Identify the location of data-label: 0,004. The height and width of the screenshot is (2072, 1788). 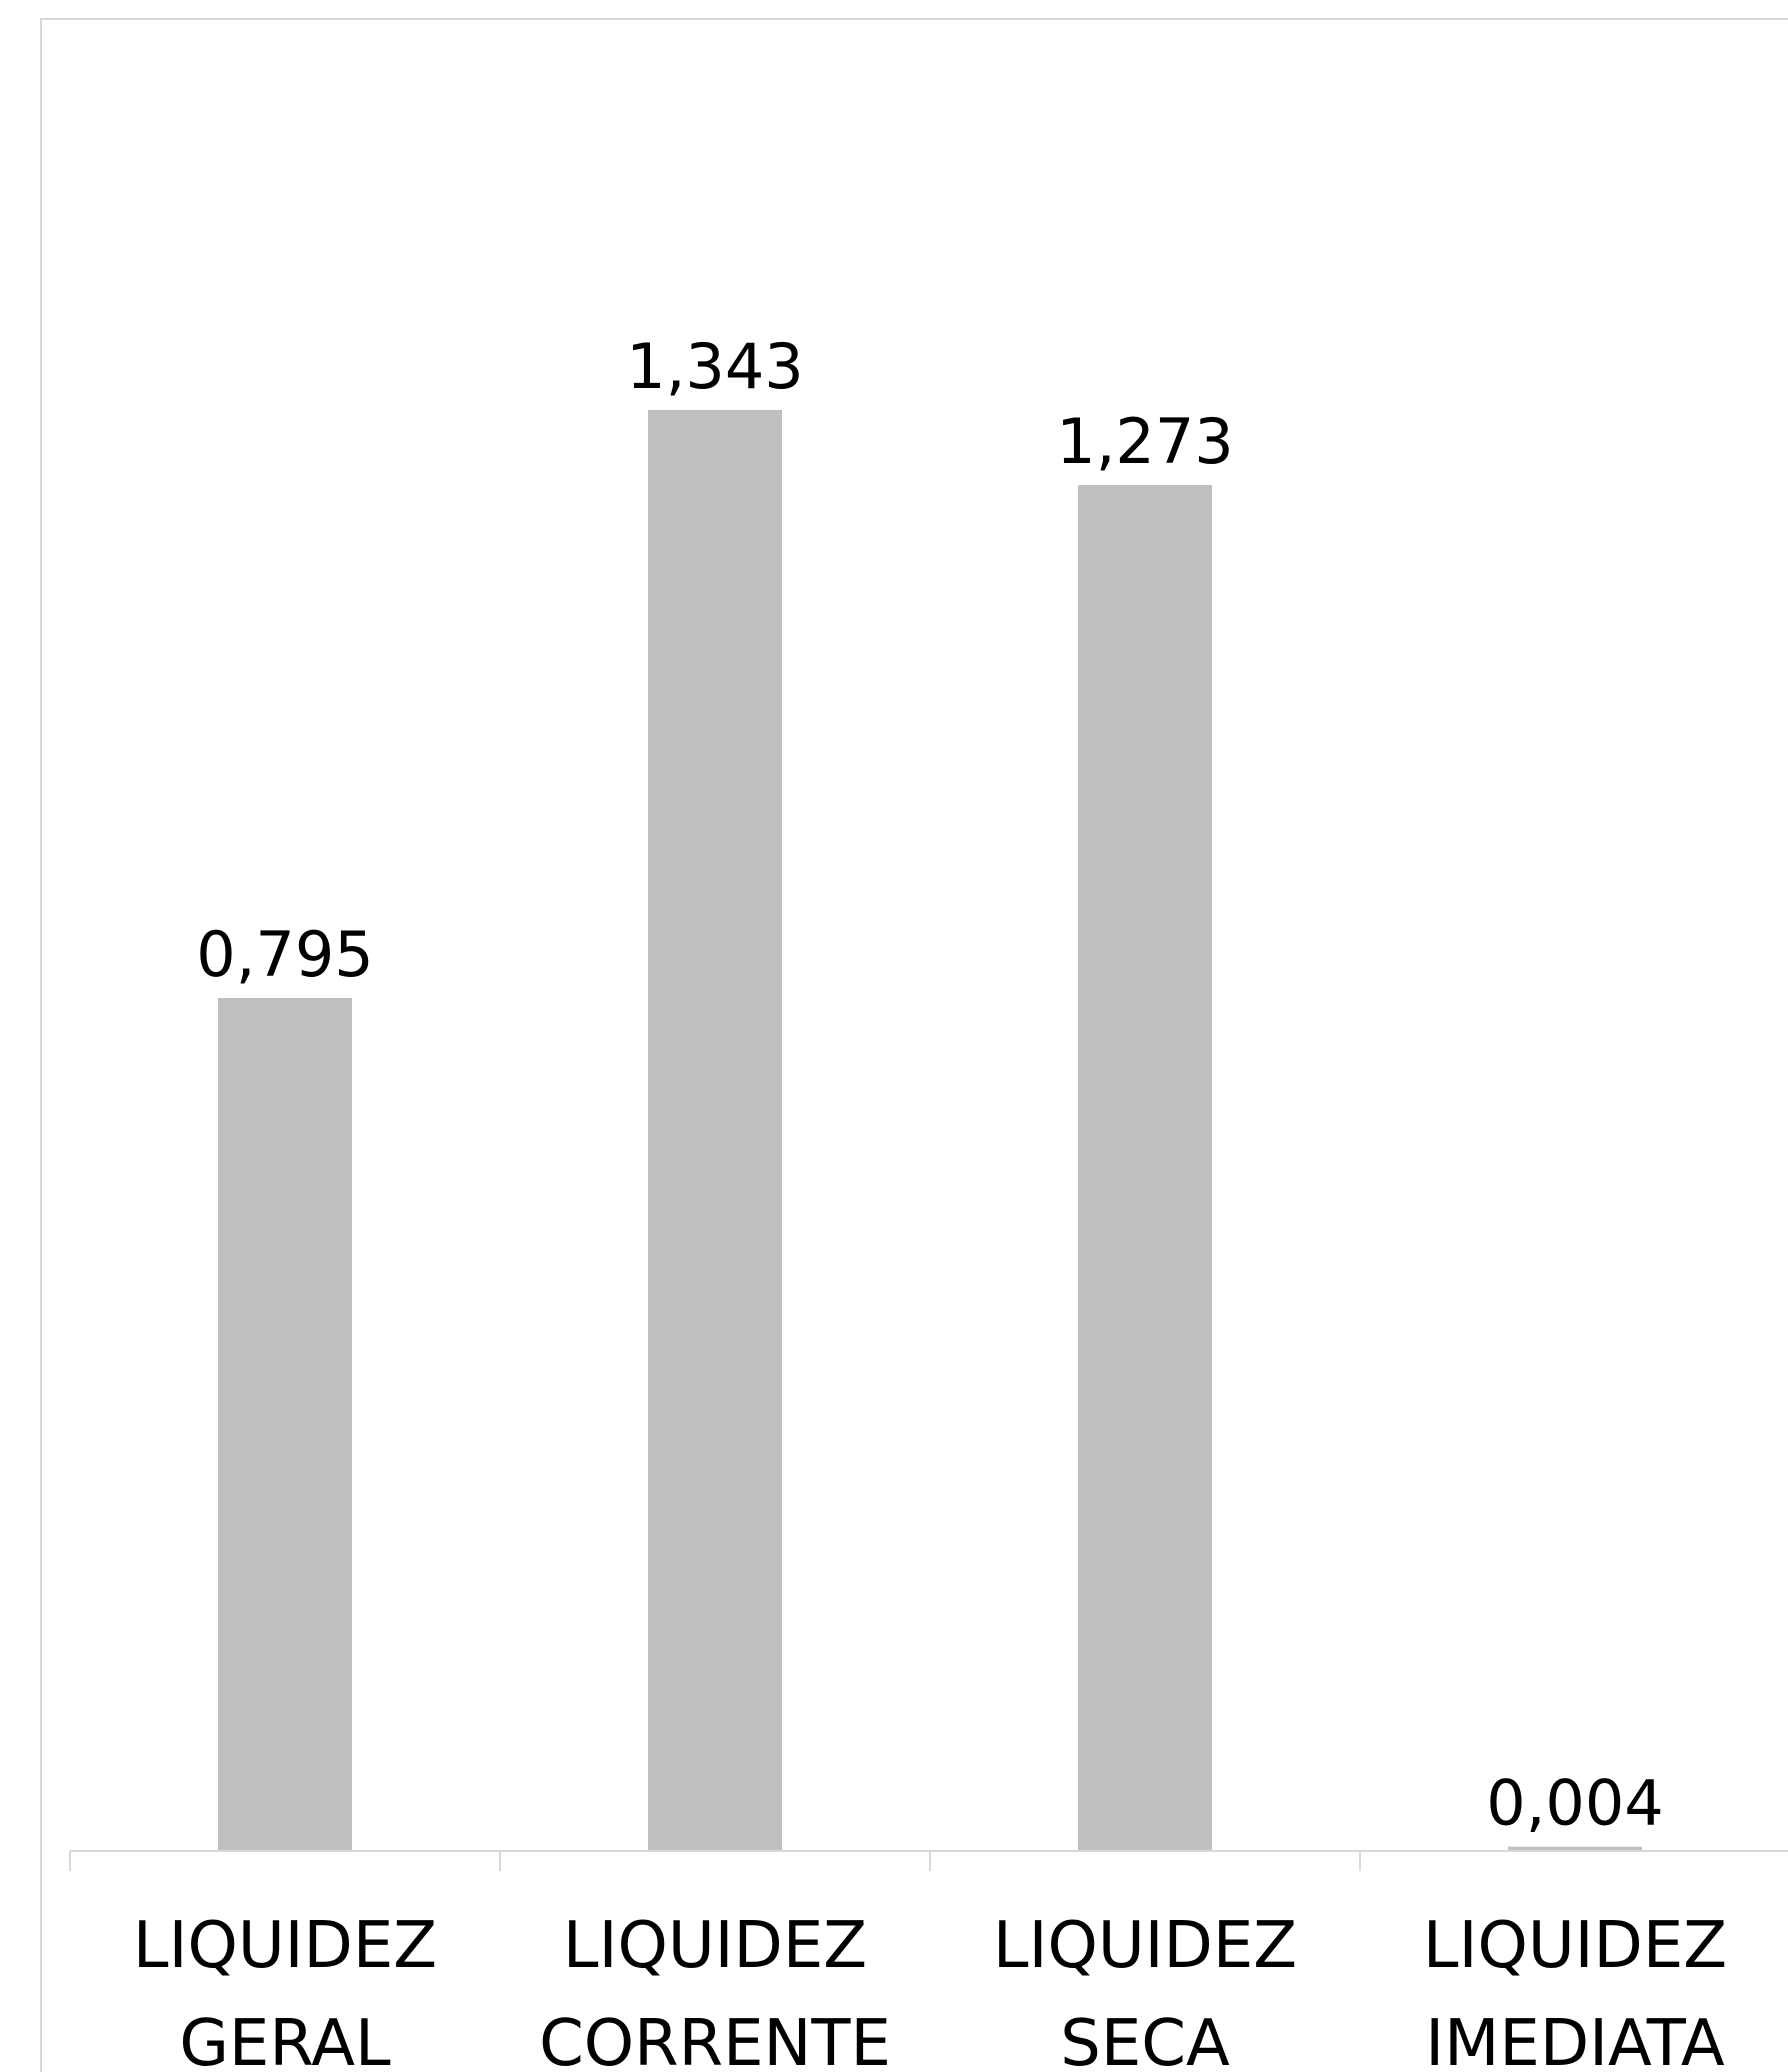
(1575, 1803).